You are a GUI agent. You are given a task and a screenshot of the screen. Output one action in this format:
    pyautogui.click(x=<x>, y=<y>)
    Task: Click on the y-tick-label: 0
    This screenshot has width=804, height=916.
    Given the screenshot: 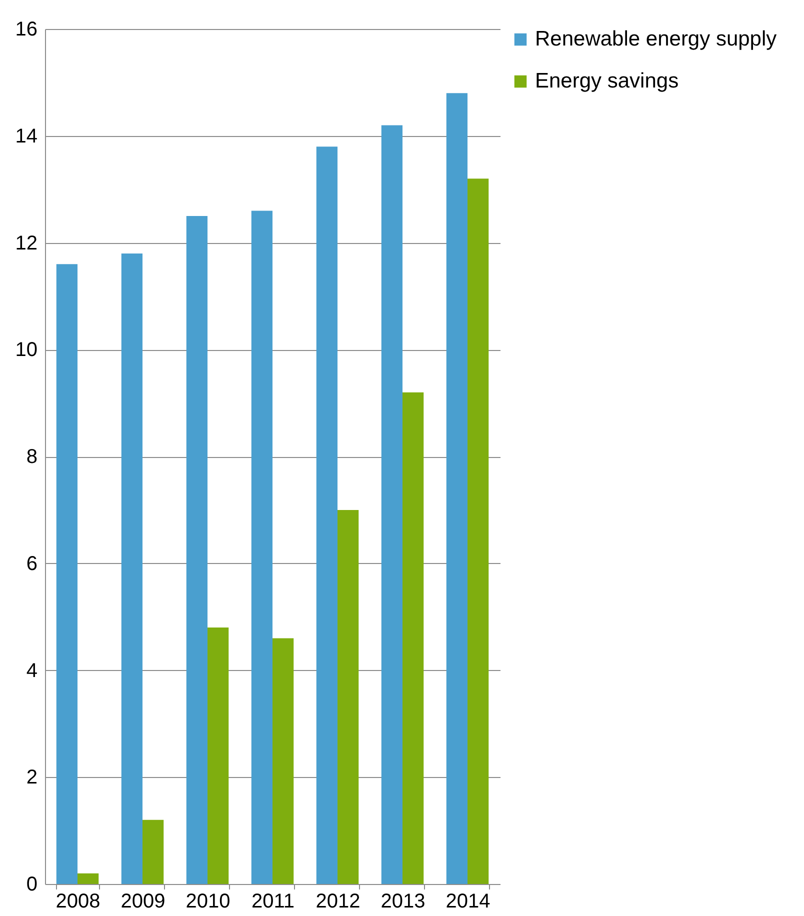 What is the action you would take?
    pyautogui.click(x=32, y=885)
    